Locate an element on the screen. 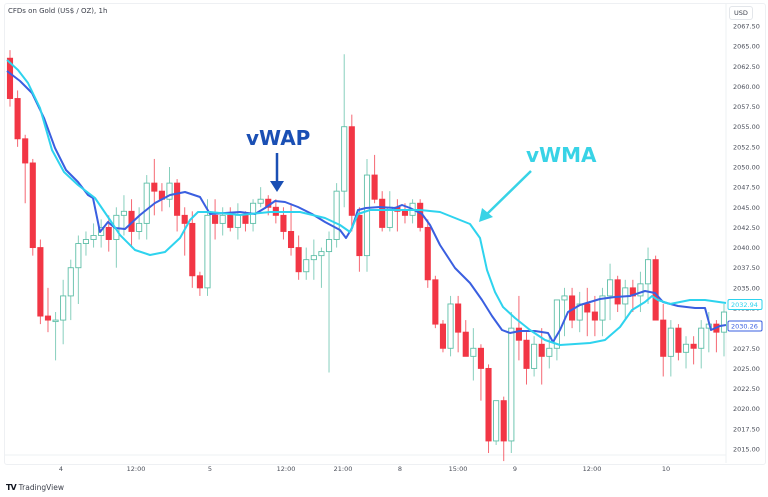 The width and height of the screenshot is (768, 497). time-tick: 15:00 is located at coordinates (458, 469).